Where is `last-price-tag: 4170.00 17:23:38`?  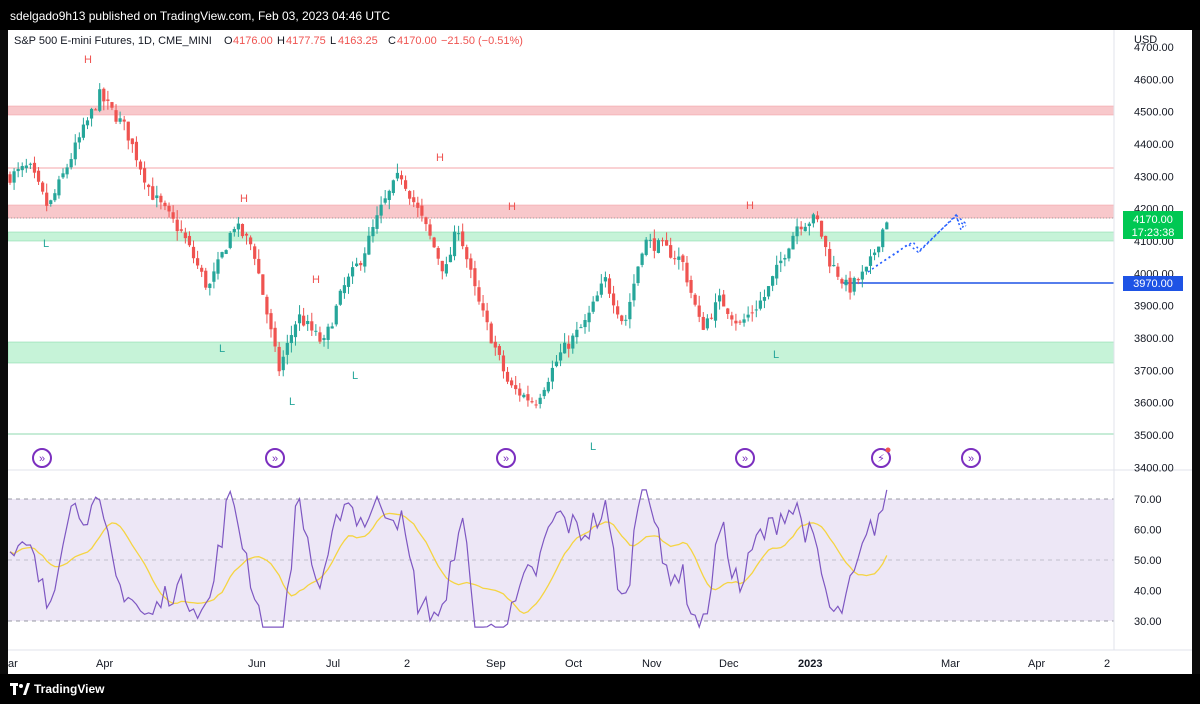 last-price-tag: 4170.00 17:23:38 is located at coordinates (1153, 225).